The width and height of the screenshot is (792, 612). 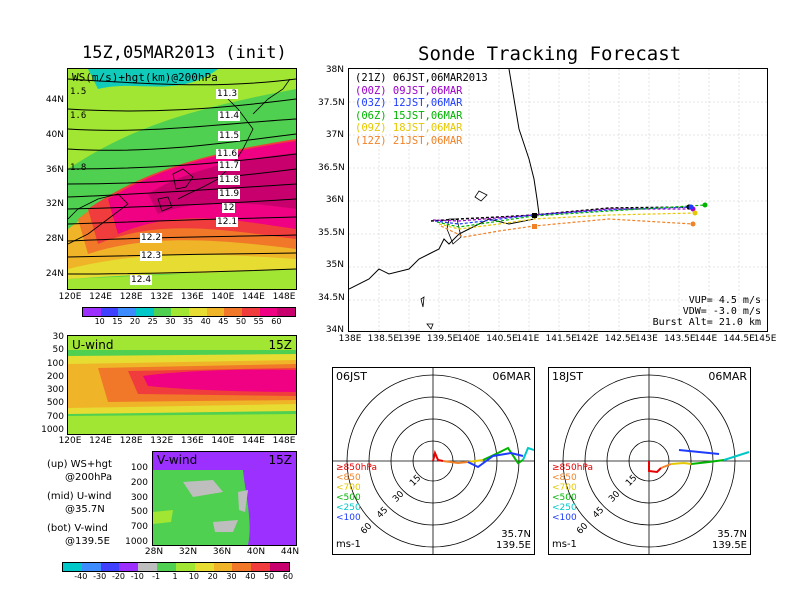 I want to click on lon-tick: 144.5E, so click(x=739, y=339).